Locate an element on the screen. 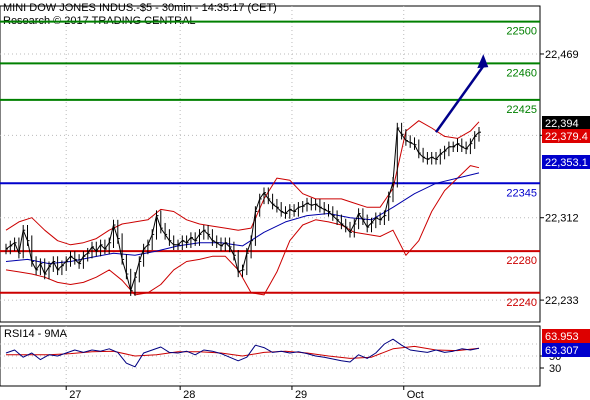  bollinger-upper-badge: 22,379.4 is located at coordinates (566, 137).